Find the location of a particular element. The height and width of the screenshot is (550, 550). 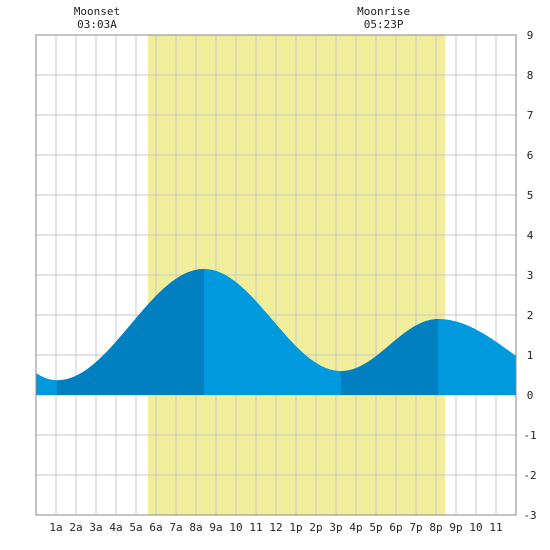

x-tick-label: 12 is located at coordinates (275, 527).